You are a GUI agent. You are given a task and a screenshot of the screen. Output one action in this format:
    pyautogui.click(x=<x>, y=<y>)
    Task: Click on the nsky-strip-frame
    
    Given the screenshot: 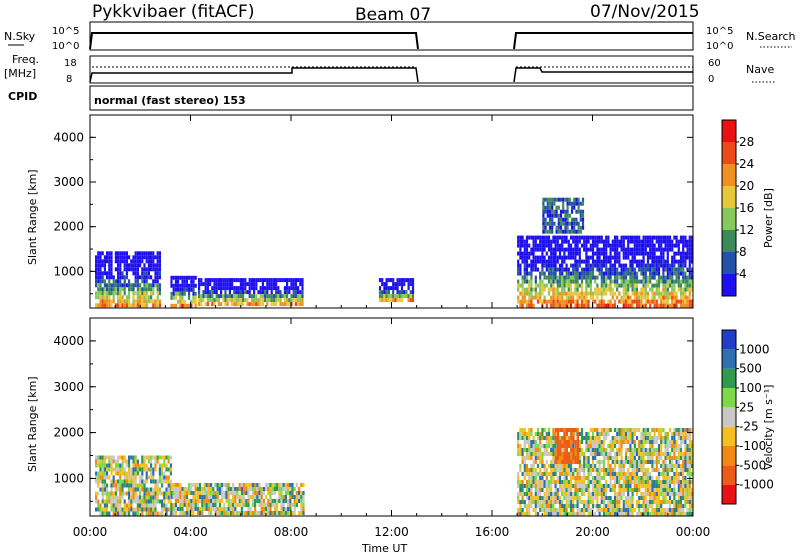 What is the action you would take?
    pyautogui.click(x=391, y=36)
    